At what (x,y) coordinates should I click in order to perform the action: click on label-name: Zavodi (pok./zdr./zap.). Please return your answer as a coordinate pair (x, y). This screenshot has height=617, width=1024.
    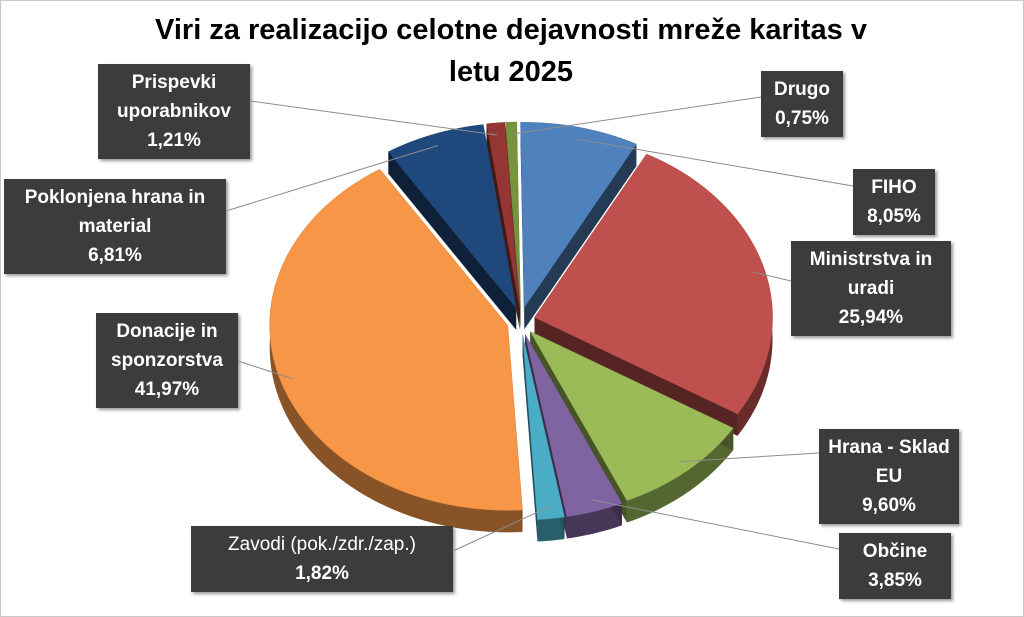
    Looking at the image, I should click on (322, 544).